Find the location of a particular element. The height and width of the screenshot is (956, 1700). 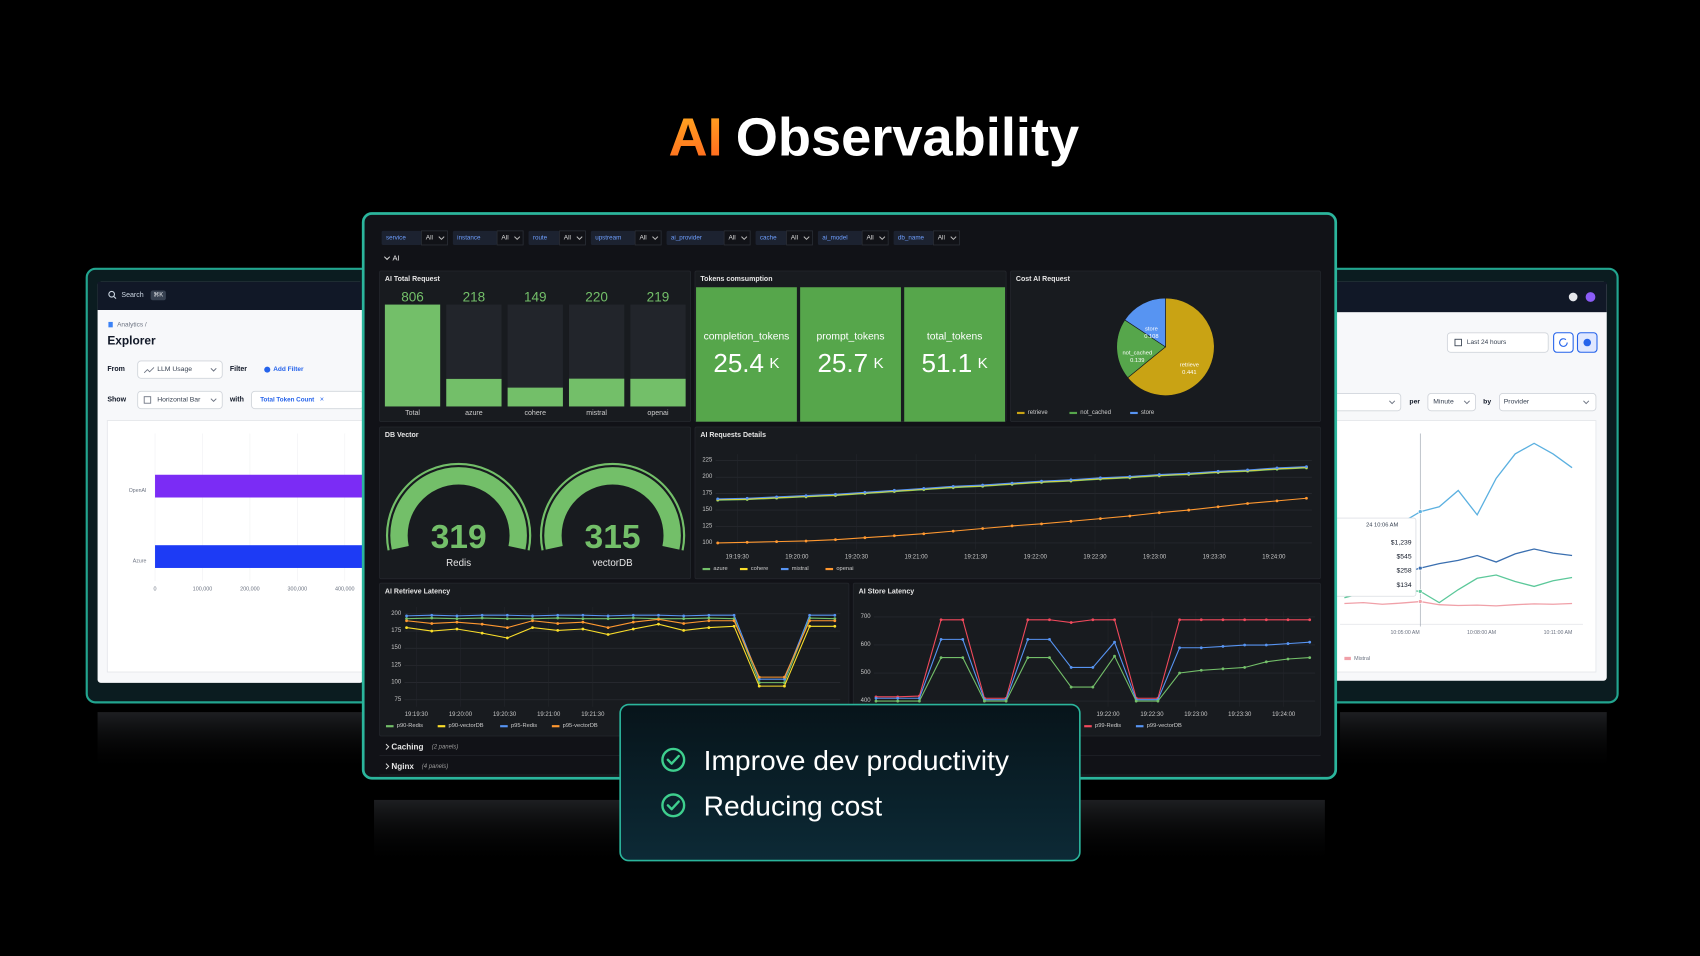

row-title: Caching is located at coordinates (407, 746).